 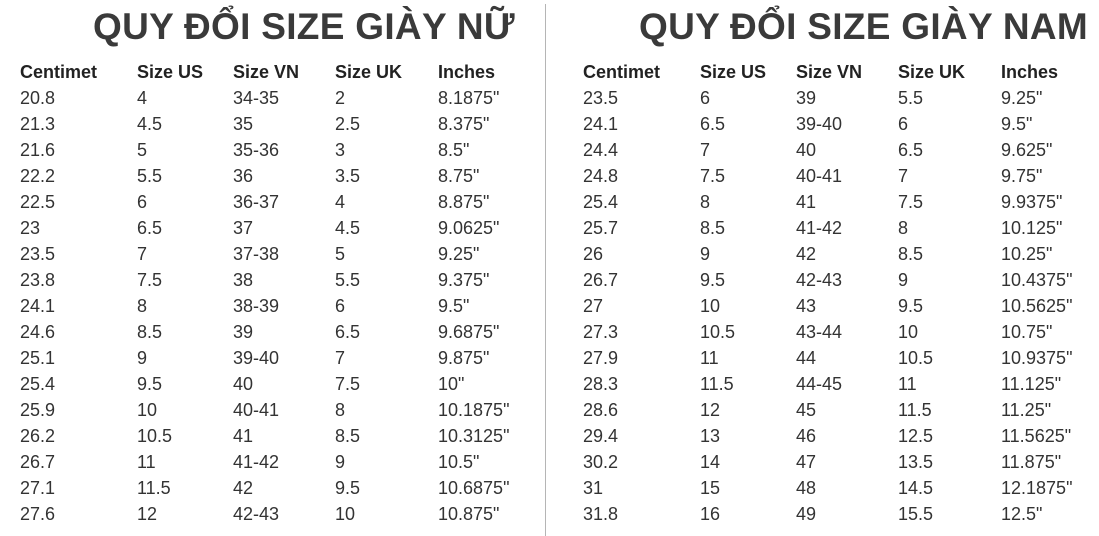 I want to click on table-row: 28.6 12 45 11.5 11.25", so click(x=833, y=410).